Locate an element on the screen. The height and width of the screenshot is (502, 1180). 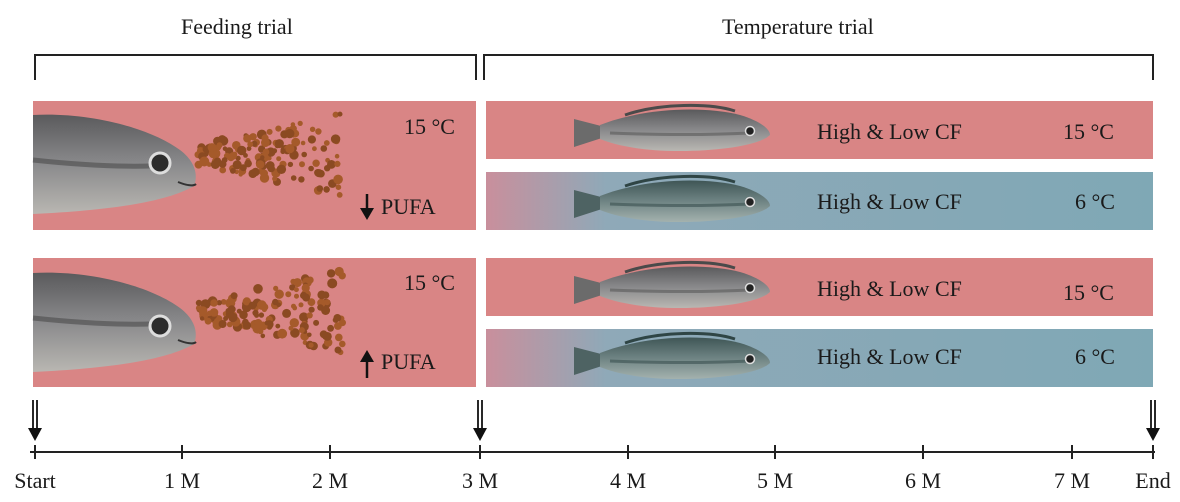
feeding-trial-bracket is located at coordinates (255, 67).